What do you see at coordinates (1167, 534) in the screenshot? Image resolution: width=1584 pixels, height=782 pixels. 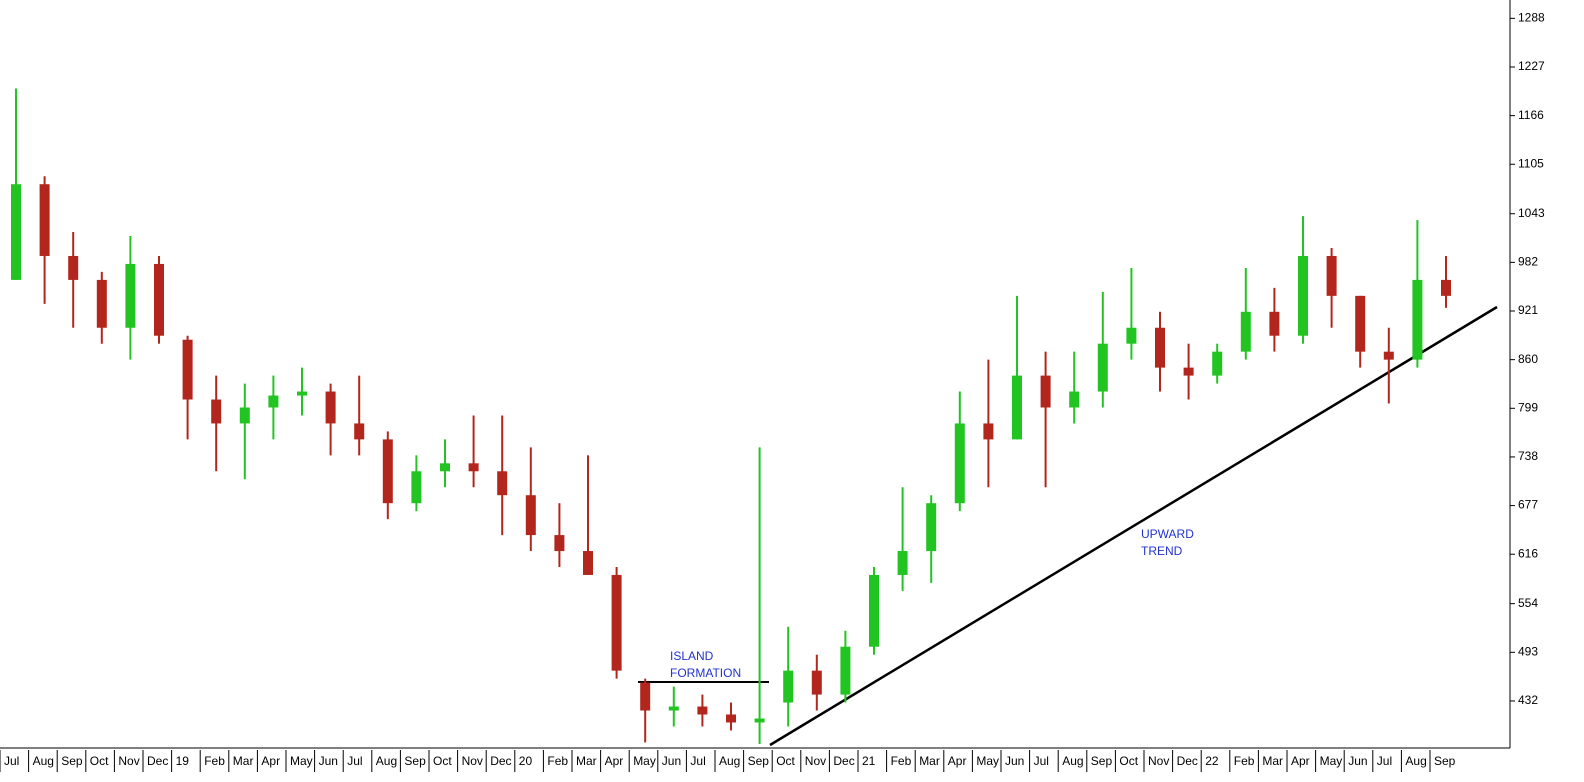 I see `annotation: UPWARD` at bounding box center [1167, 534].